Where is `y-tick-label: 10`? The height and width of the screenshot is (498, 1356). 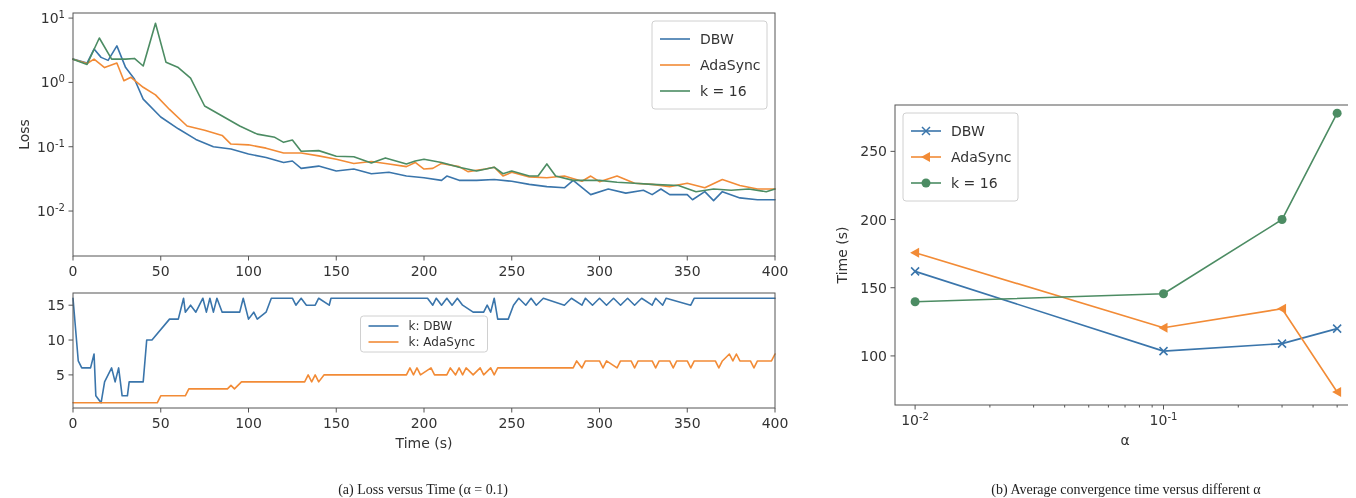
y-tick-label: 10 is located at coordinates (56, 340).